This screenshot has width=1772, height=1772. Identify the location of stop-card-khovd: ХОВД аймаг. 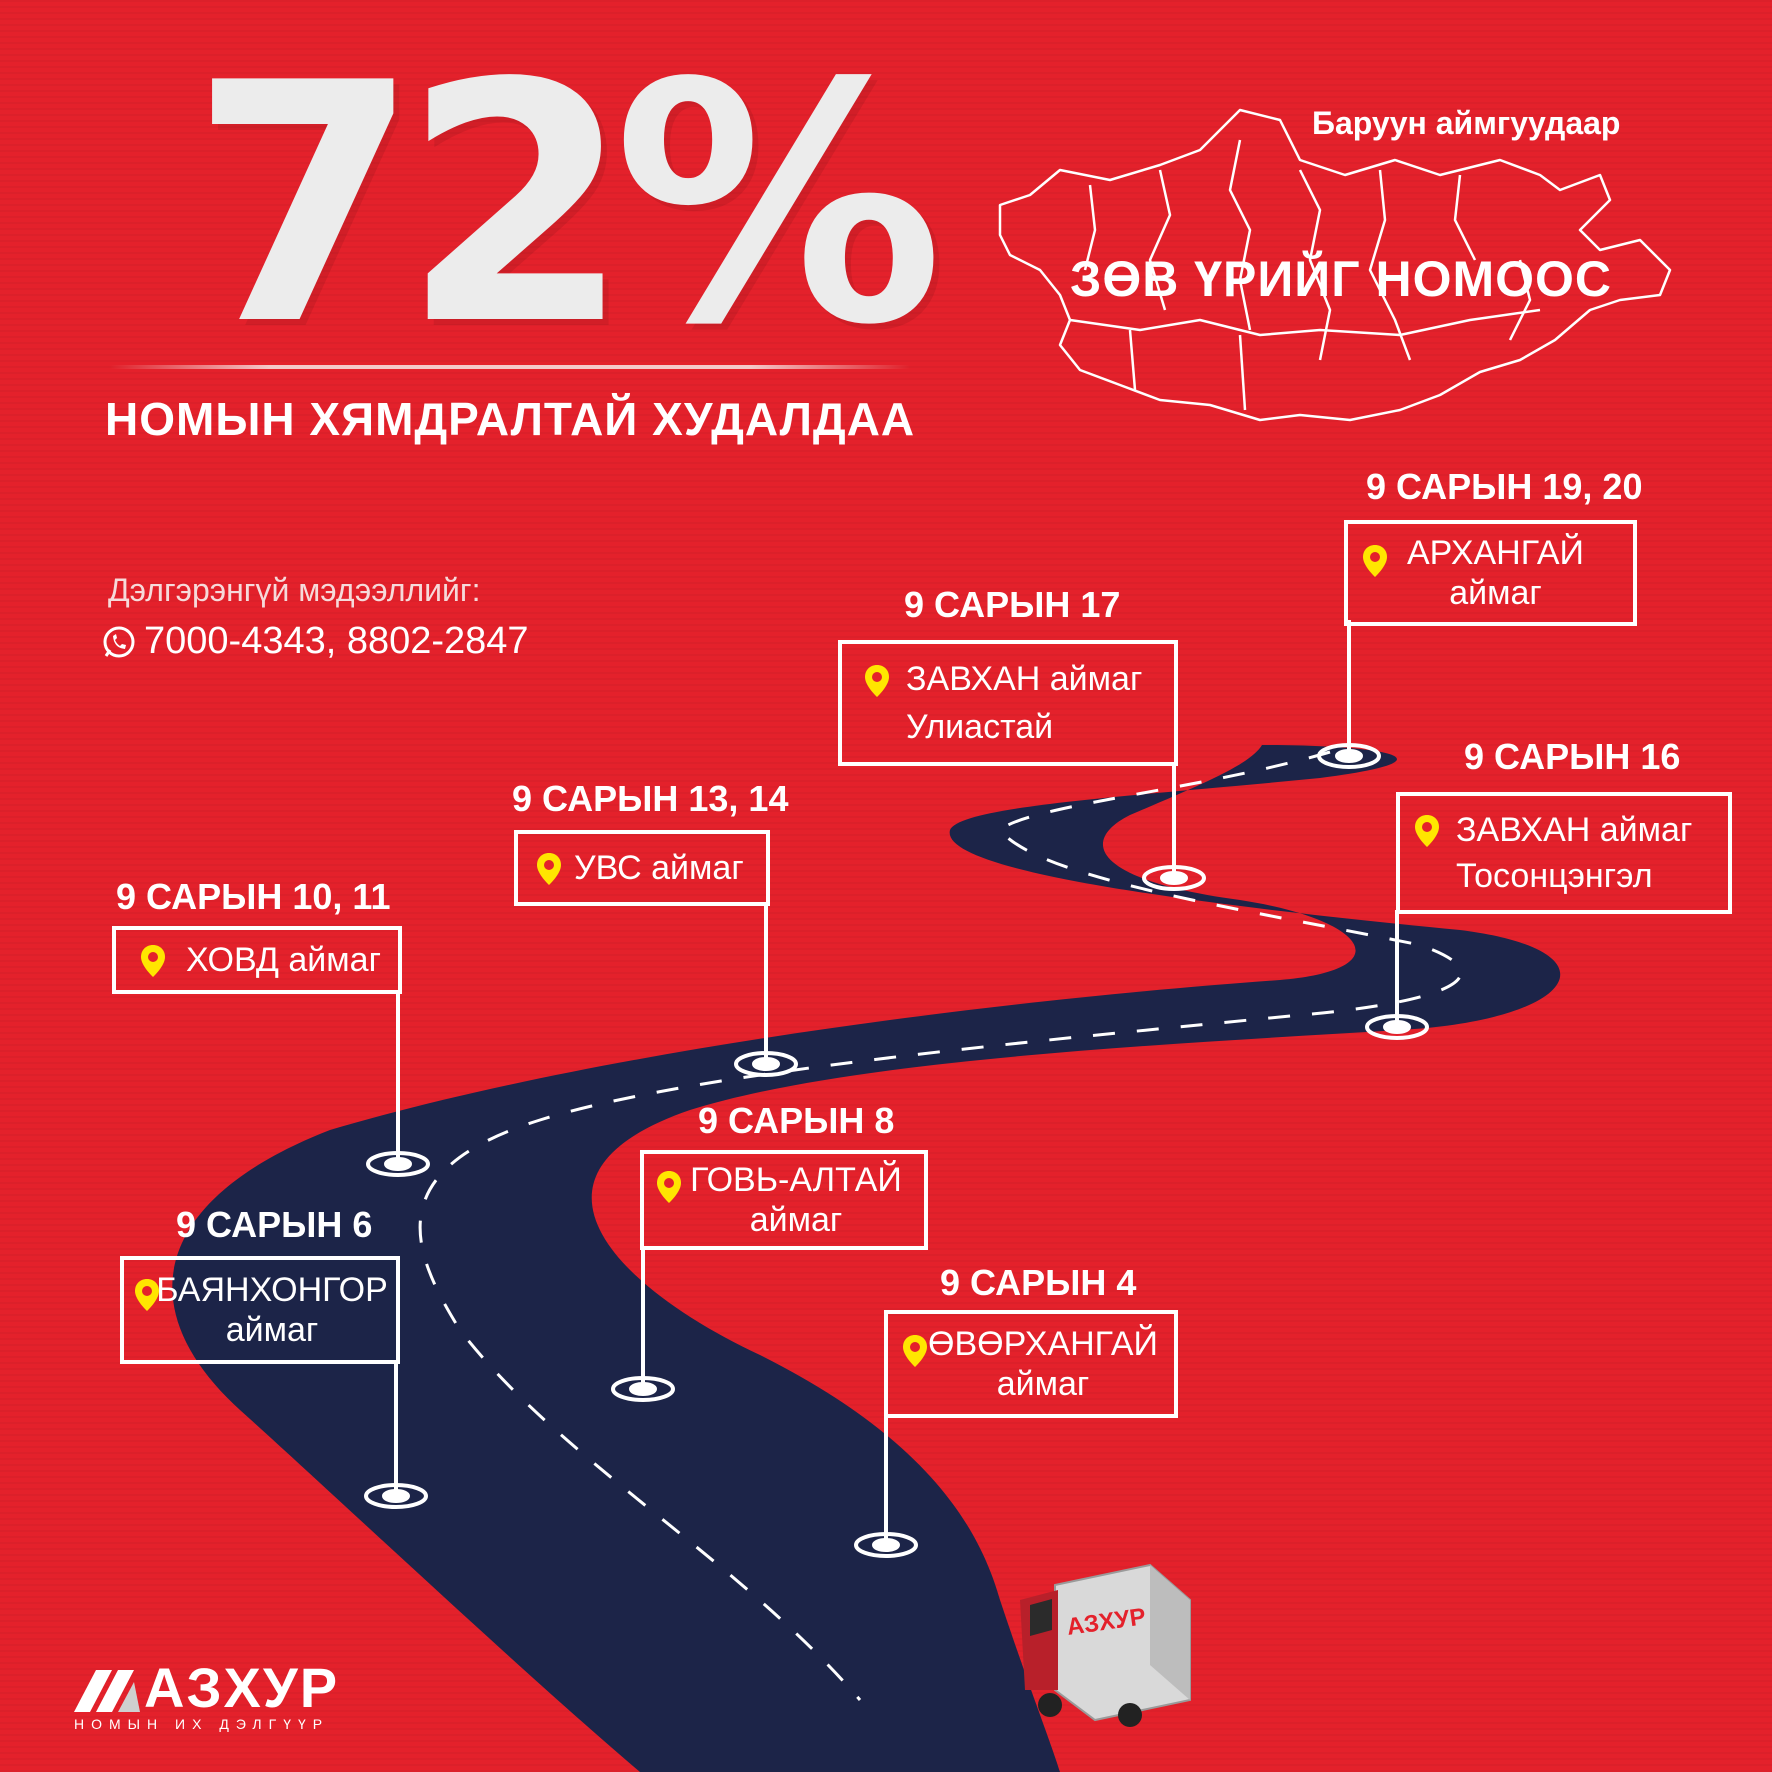
(257, 960).